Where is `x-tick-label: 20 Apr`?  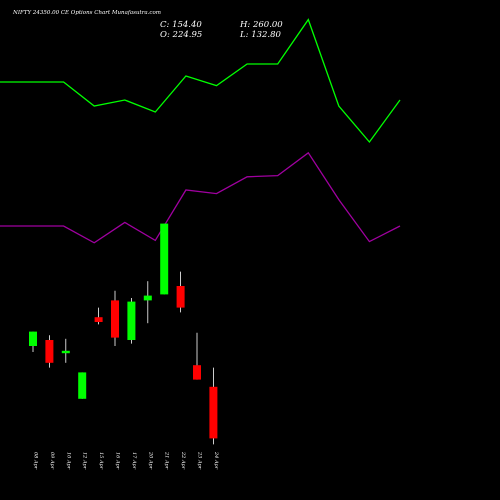
x-tick-label: 20 Apr is located at coordinates (150, 460).